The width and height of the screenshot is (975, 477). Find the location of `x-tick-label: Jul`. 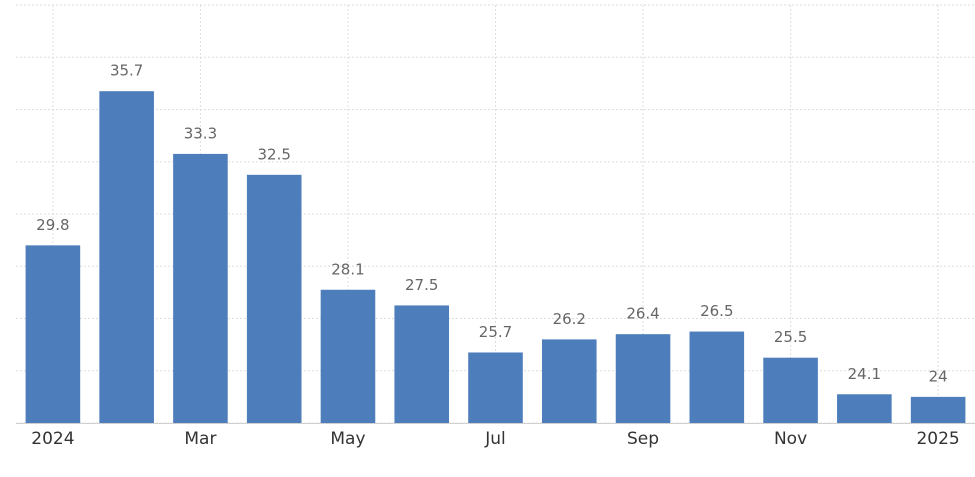

x-tick-label: Jul is located at coordinates (495, 439).